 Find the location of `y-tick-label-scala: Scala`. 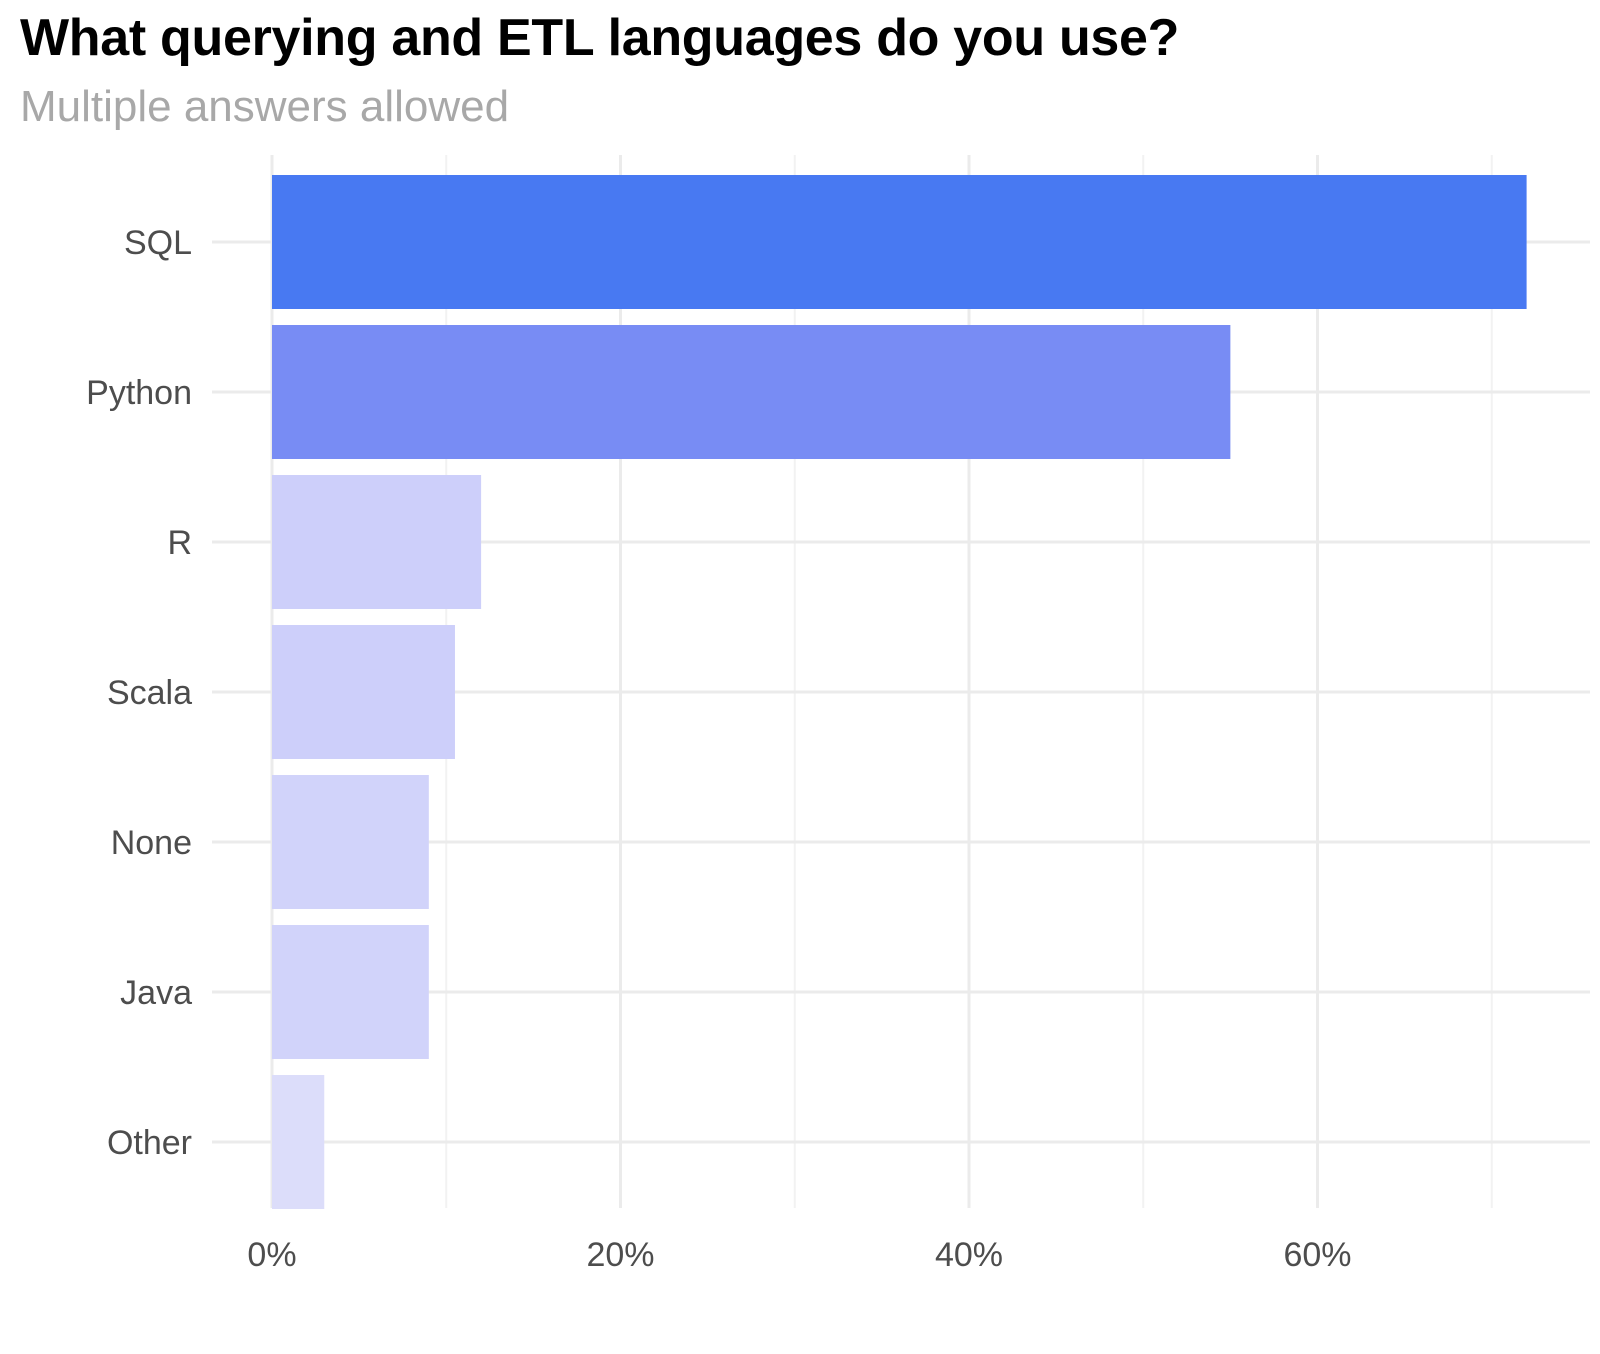

y-tick-label-scala: Scala is located at coordinates (149, 693).